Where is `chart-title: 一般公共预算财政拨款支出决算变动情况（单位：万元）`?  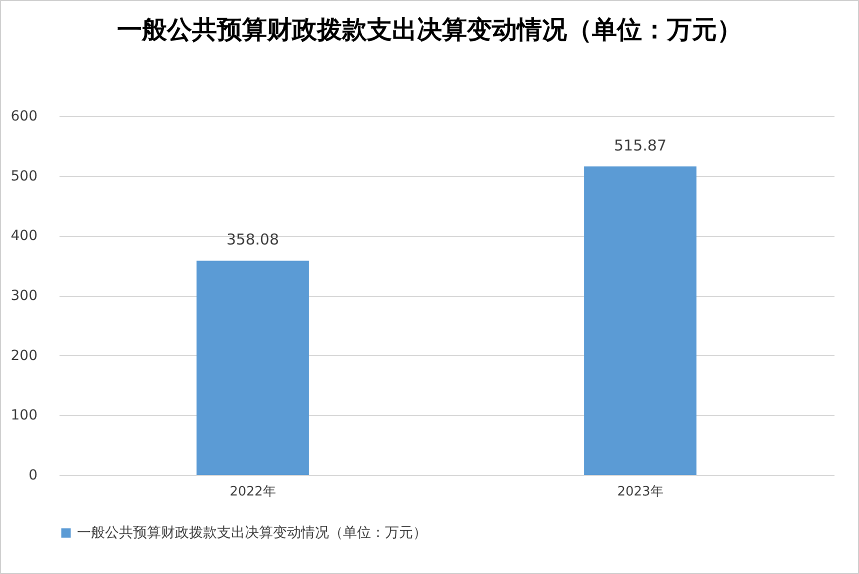 chart-title: 一般公共预算财政拨款支出决算变动情况（单位：万元） is located at coordinates (429, 30).